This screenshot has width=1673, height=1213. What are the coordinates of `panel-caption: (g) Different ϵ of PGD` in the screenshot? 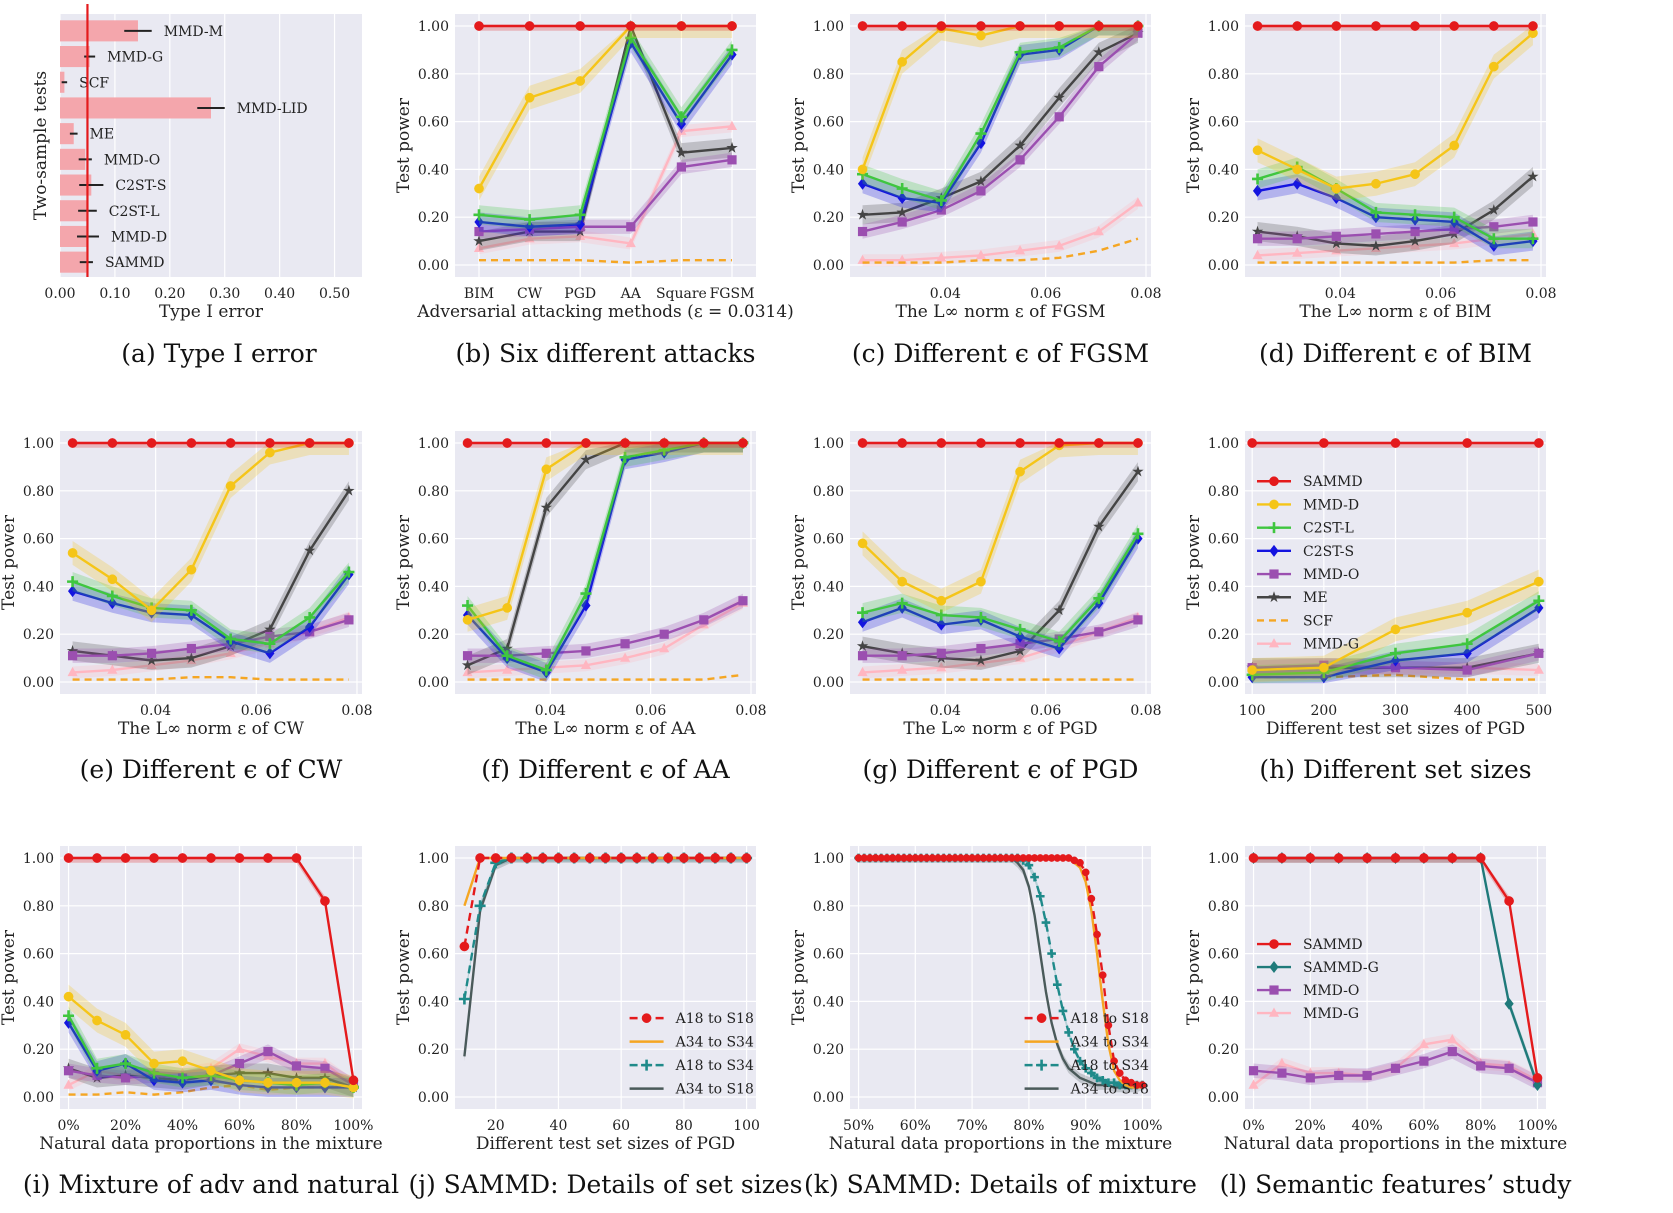 It's located at (1001, 769).